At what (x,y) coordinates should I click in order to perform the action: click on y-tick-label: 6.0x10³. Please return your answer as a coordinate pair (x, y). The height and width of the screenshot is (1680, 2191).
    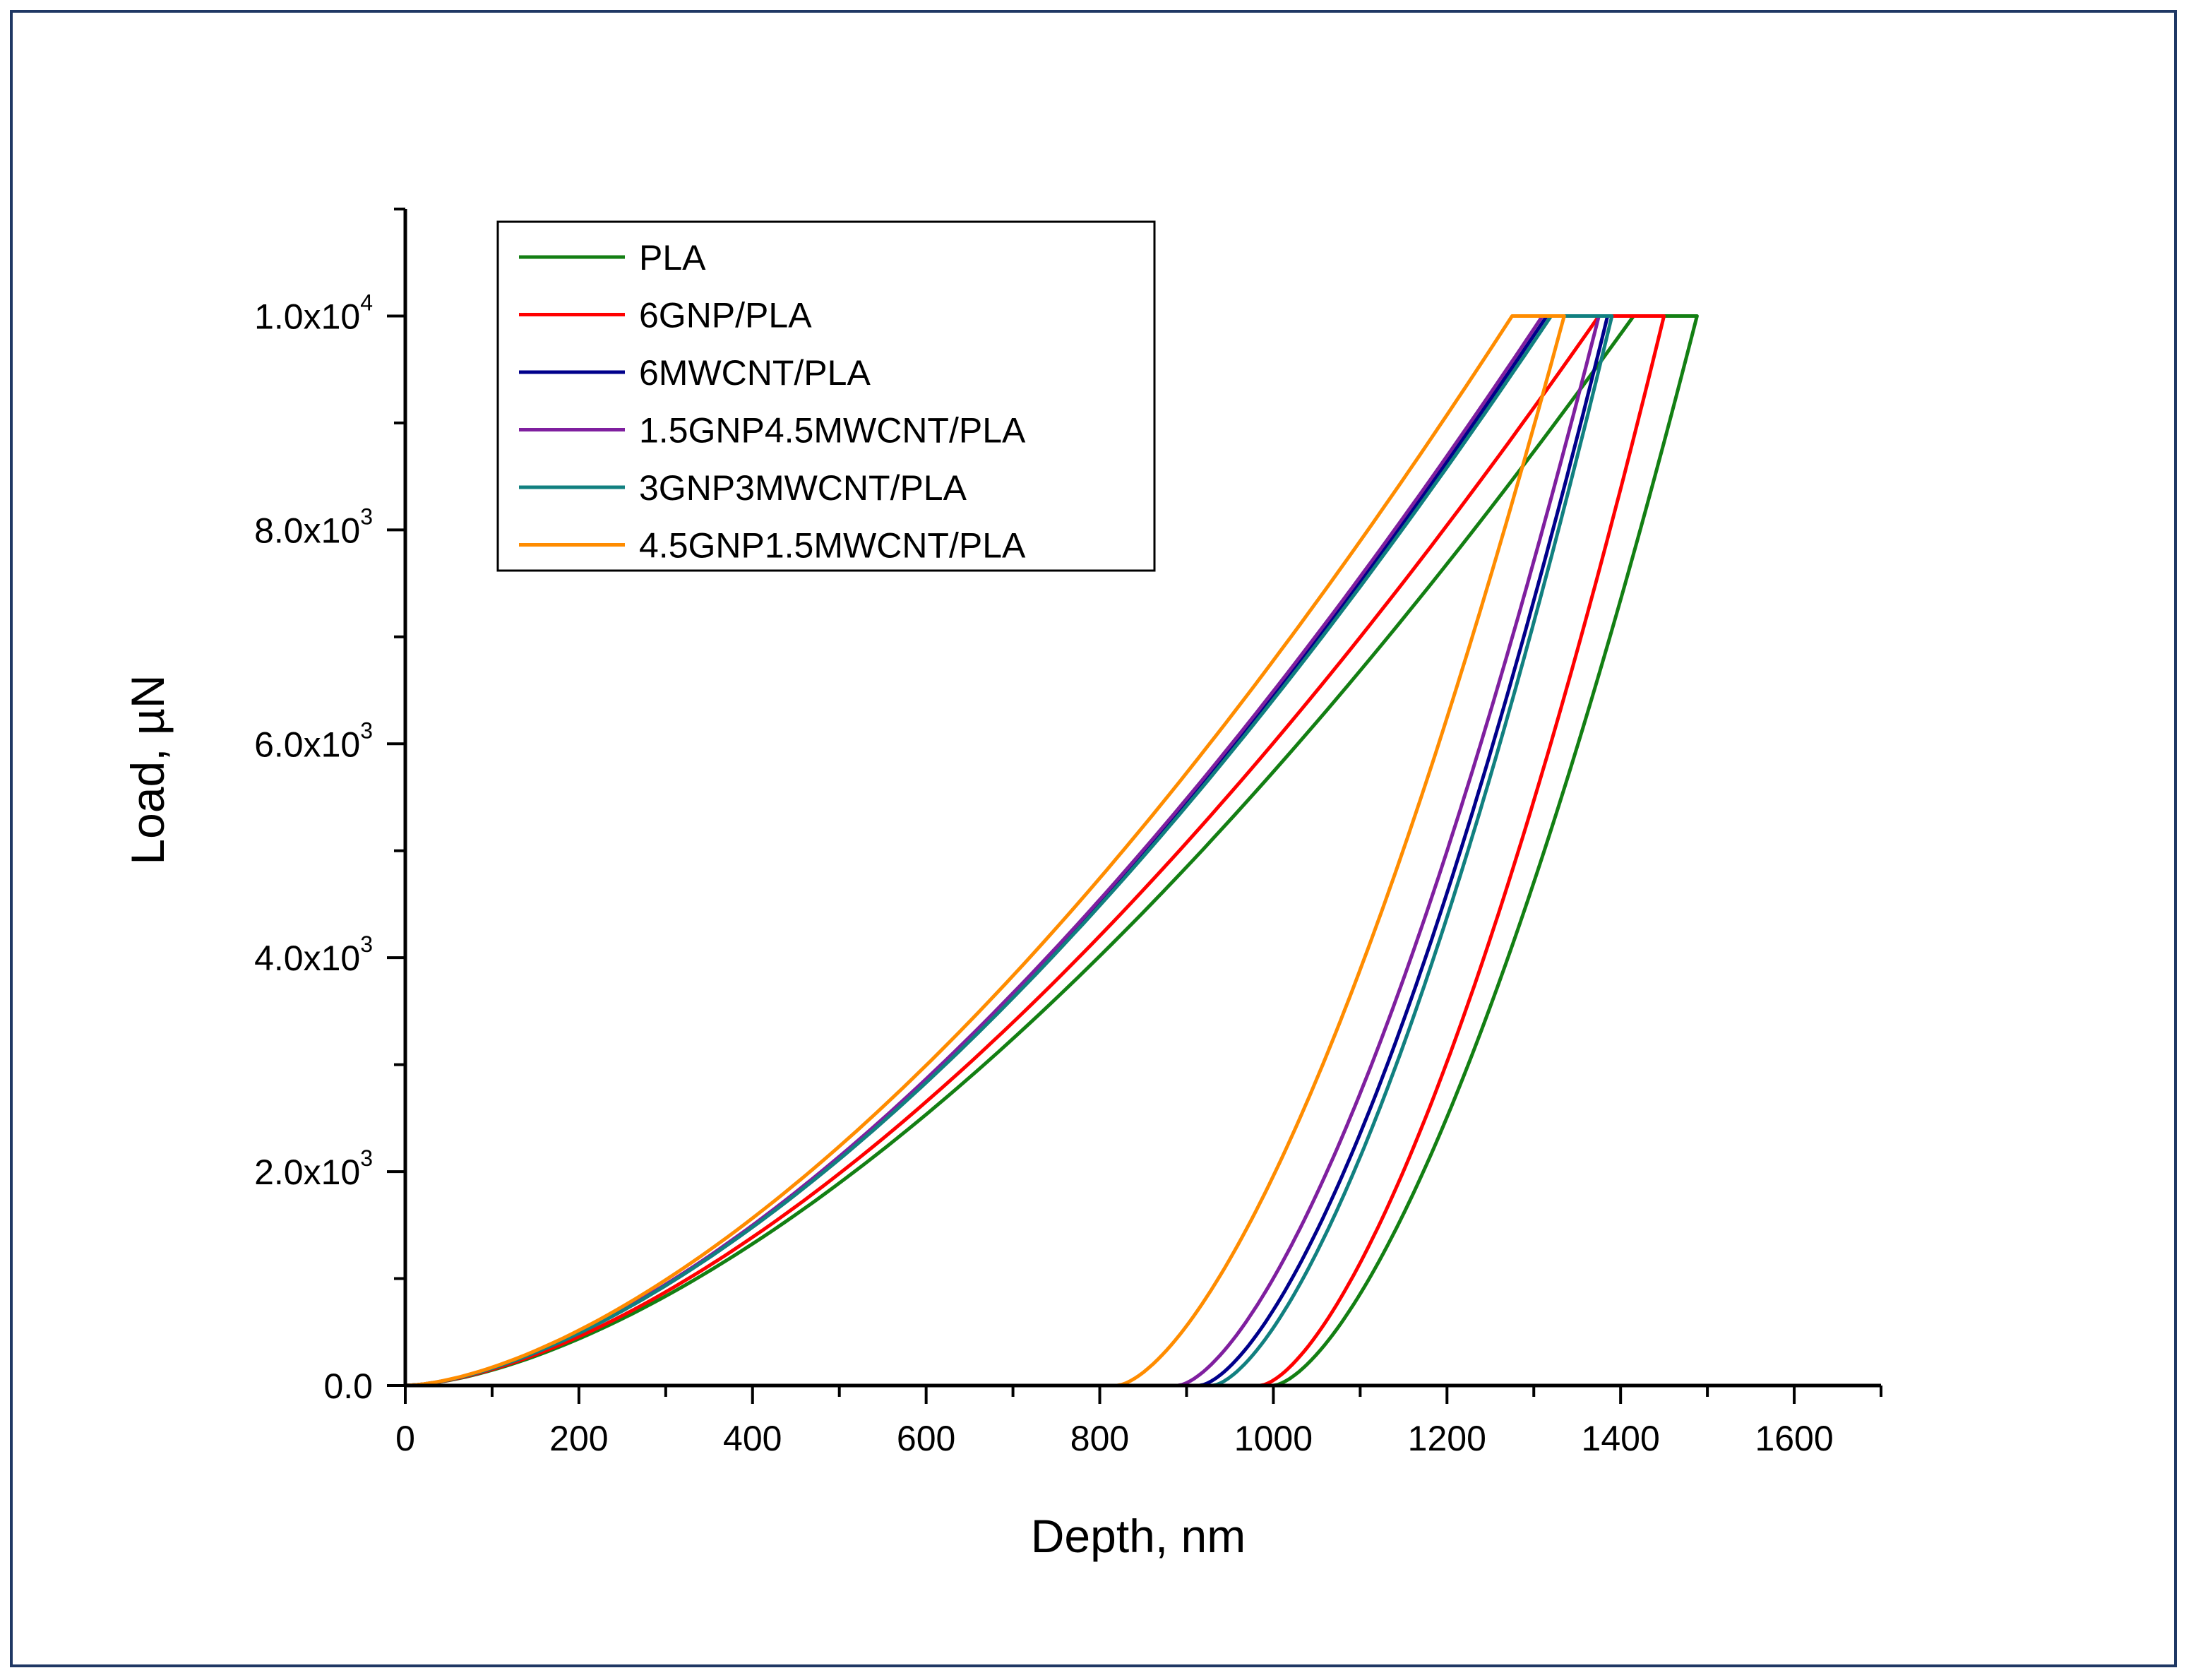
    Looking at the image, I should click on (313, 741).